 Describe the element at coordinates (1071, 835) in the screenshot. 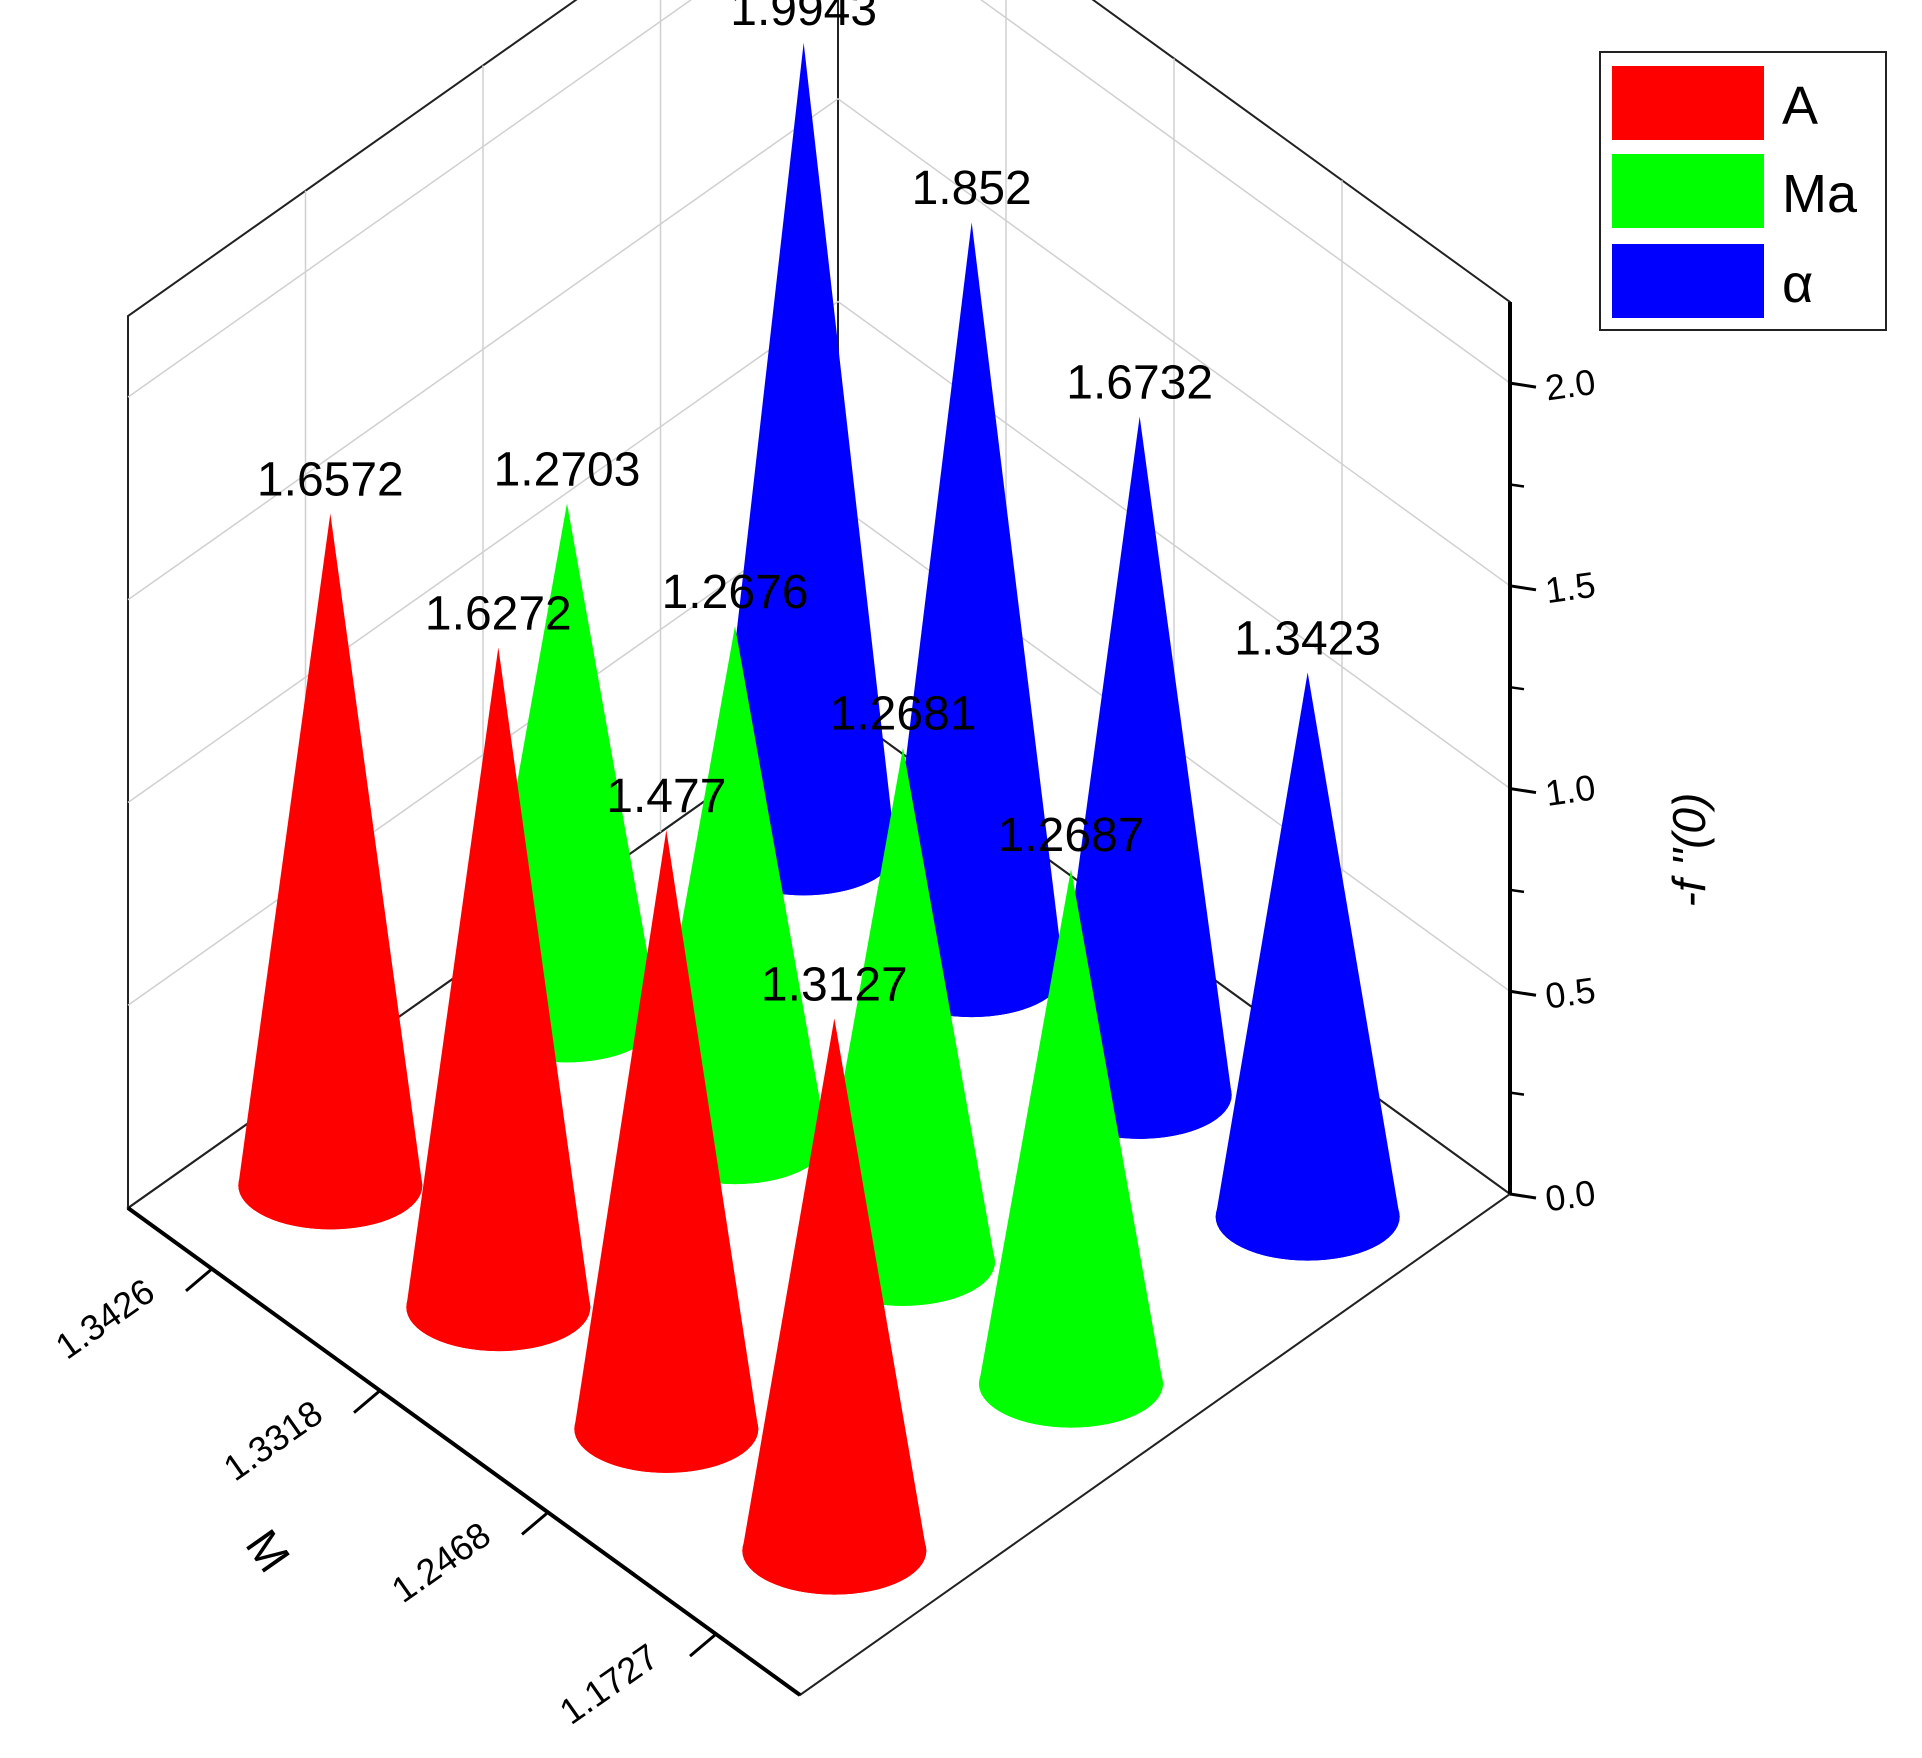

I see `value-label: 1.2687` at that location.